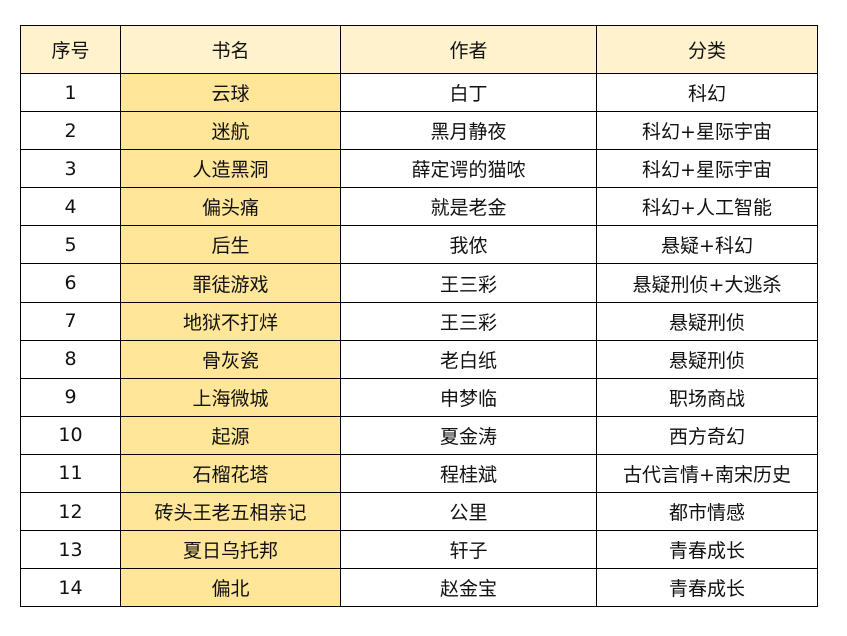 This screenshot has width=847, height=636. What do you see at coordinates (70, 321) in the screenshot?
I see `cell-index: 7` at bounding box center [70, 321].